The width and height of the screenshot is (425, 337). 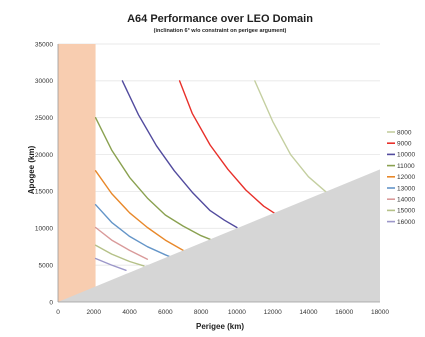 What do you see at coordinates (44, 44) in the screenshot?
I see `y-tick-label: 35000` at bounding box center [44, 44].